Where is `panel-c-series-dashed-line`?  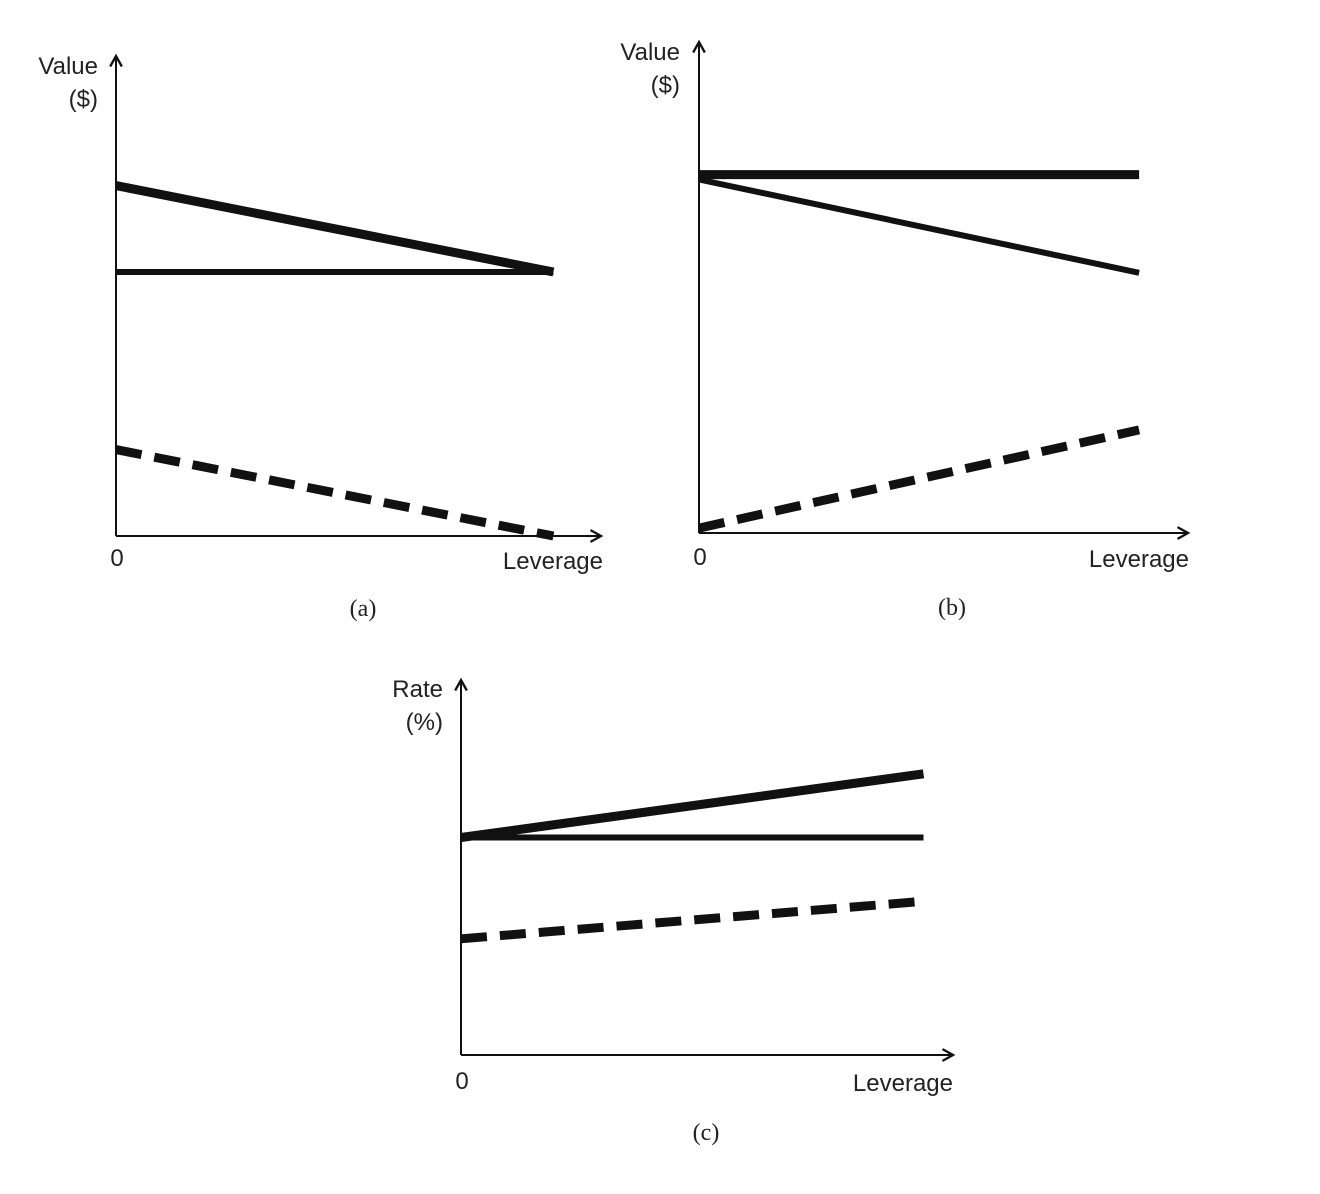
panel-c-series-dashed-line is located at coordinates (692, 920).